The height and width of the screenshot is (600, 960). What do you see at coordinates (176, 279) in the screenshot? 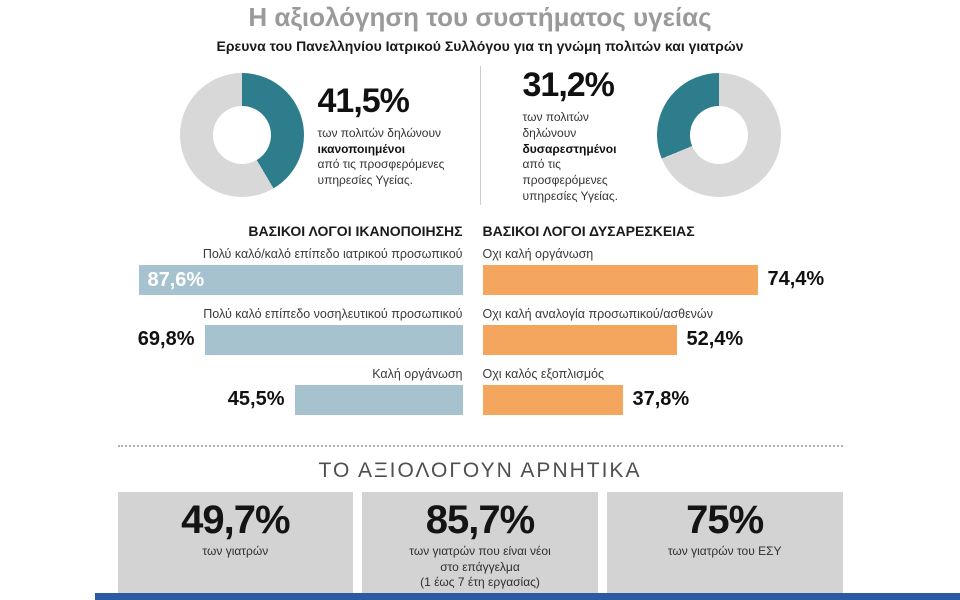
I see `bar-value: 87,6%` at bounding box center [176, 279].